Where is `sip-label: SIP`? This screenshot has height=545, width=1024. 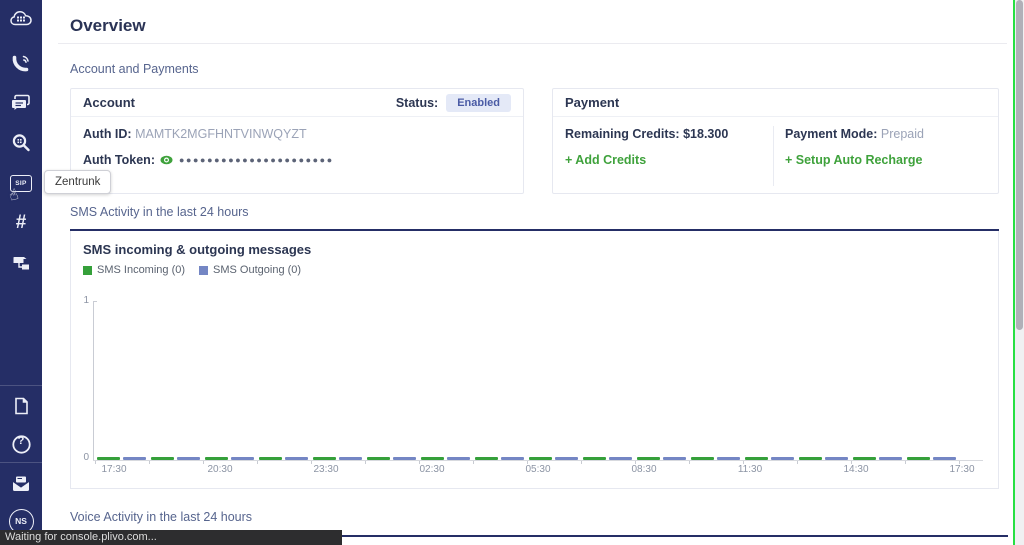
sip-label: SIP is located at coordinates (21, 183).